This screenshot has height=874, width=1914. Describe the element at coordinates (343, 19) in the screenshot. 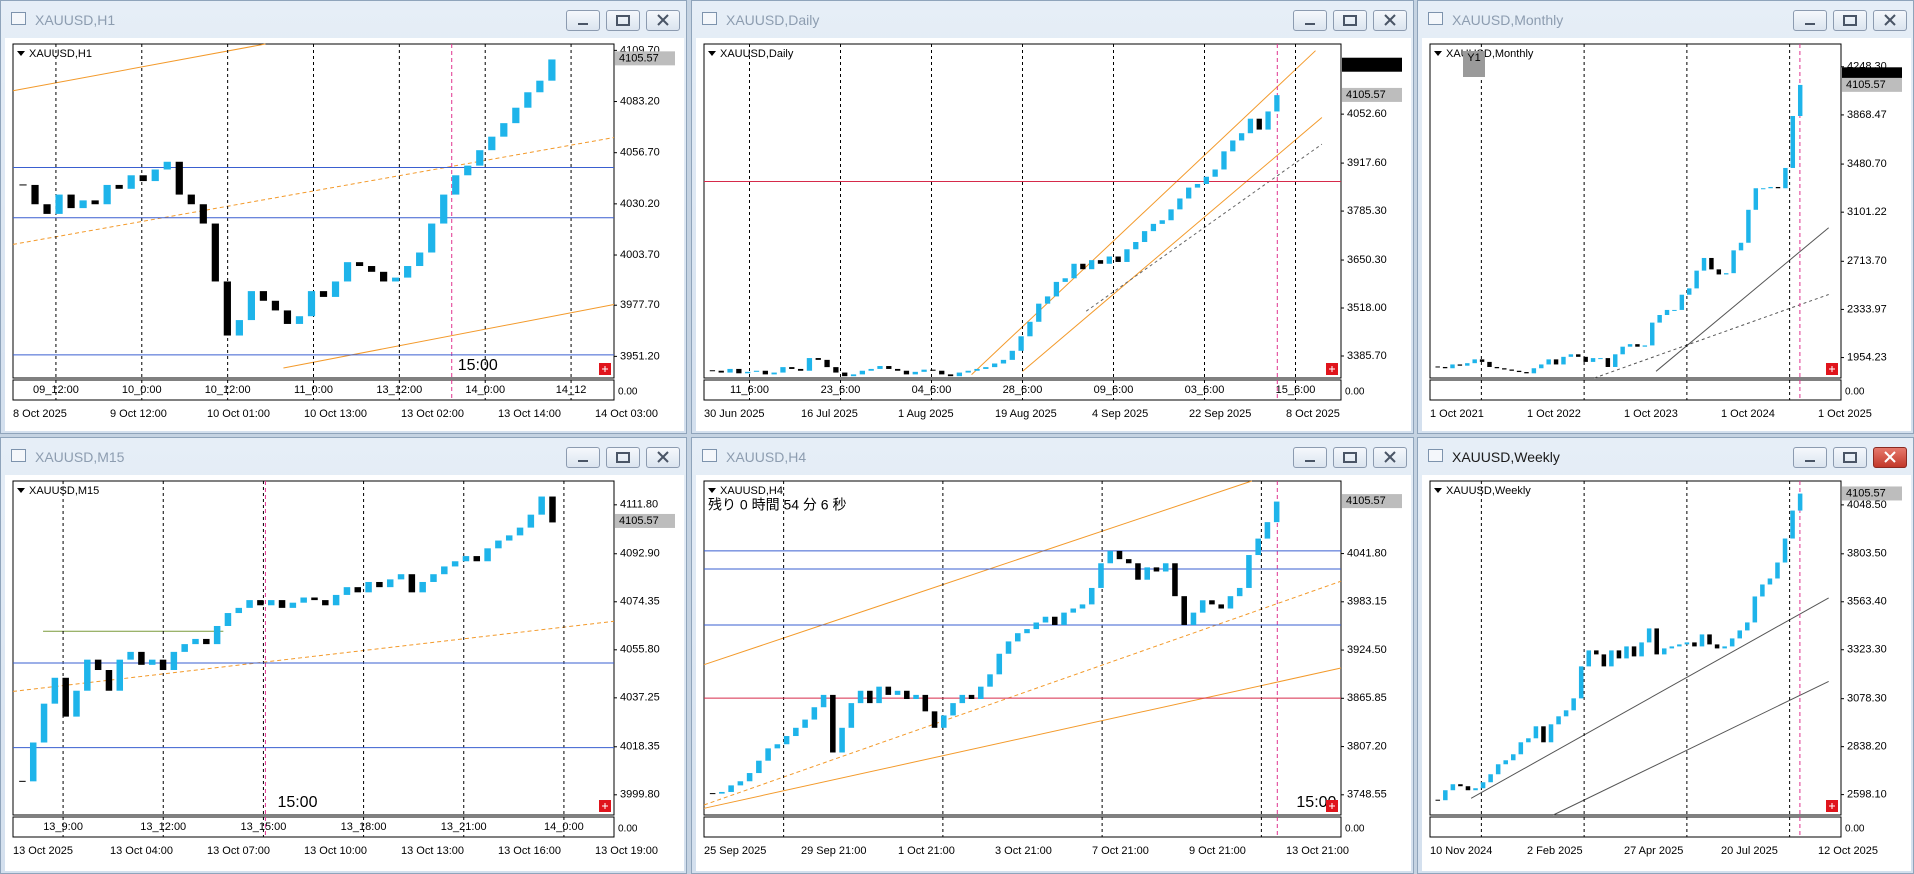

I see `title-bar: XAUUSD,H1` at that location.